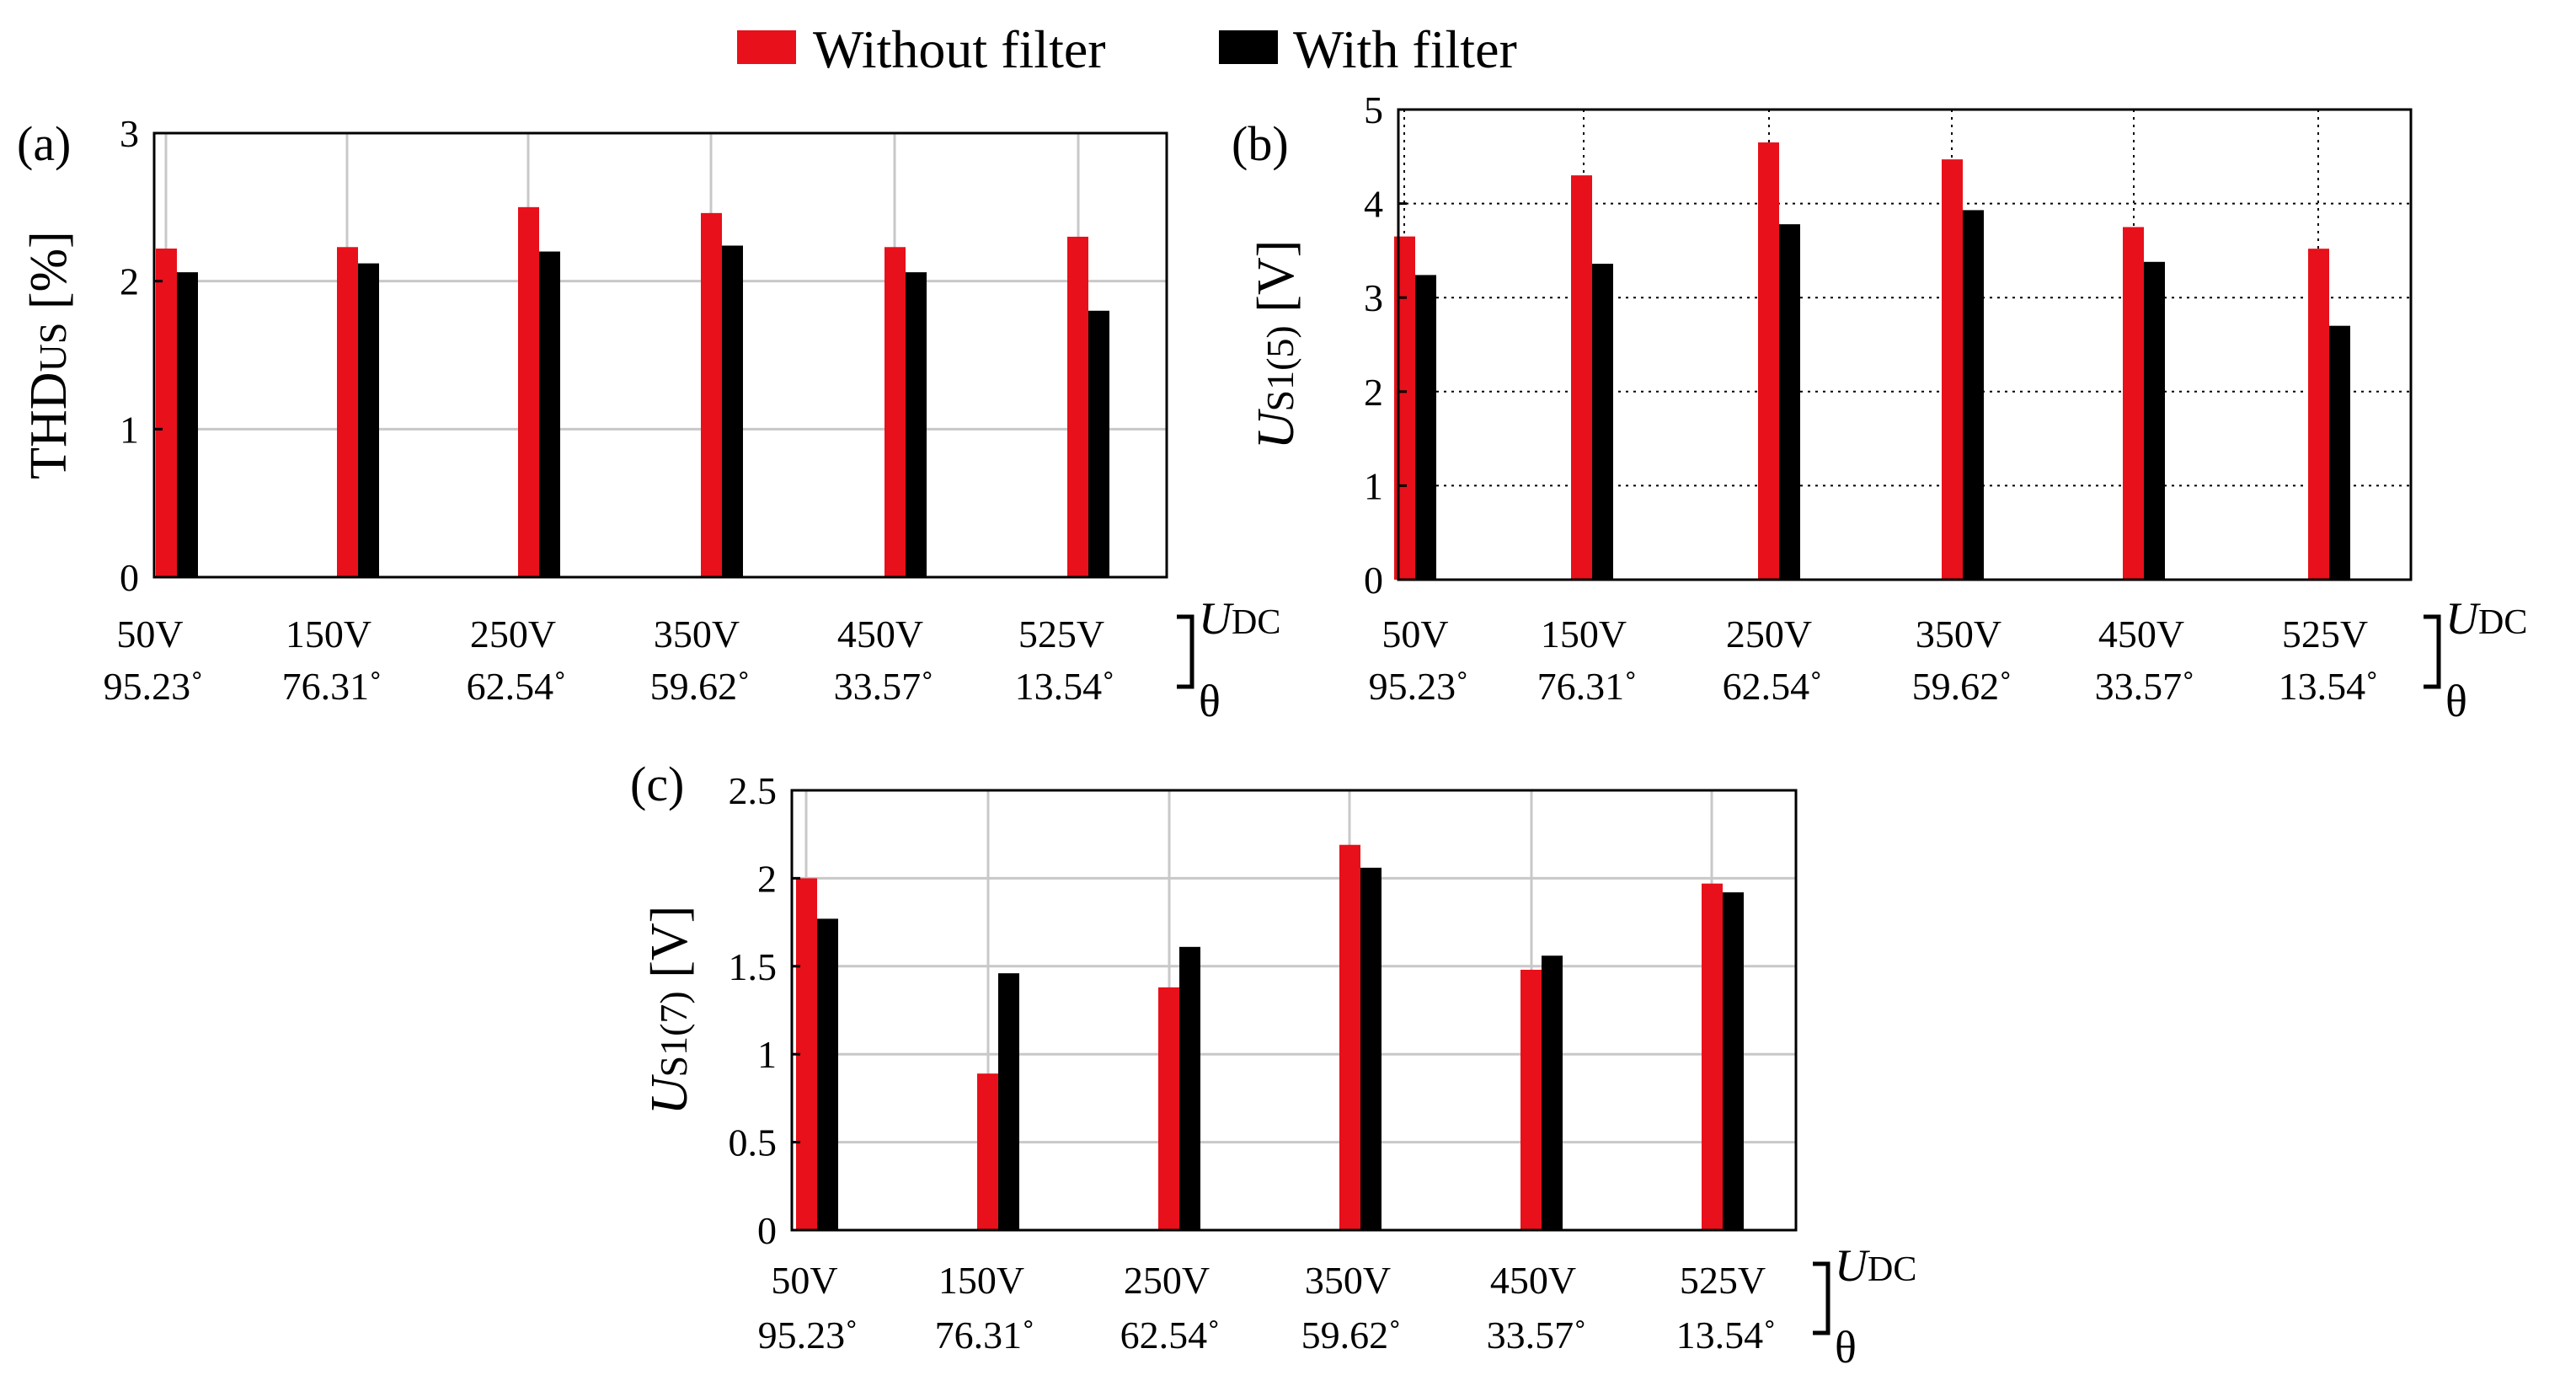 The image size is (2576, 1386). I want to click on y-axis-label: THDUS [%], so click(48, 355).